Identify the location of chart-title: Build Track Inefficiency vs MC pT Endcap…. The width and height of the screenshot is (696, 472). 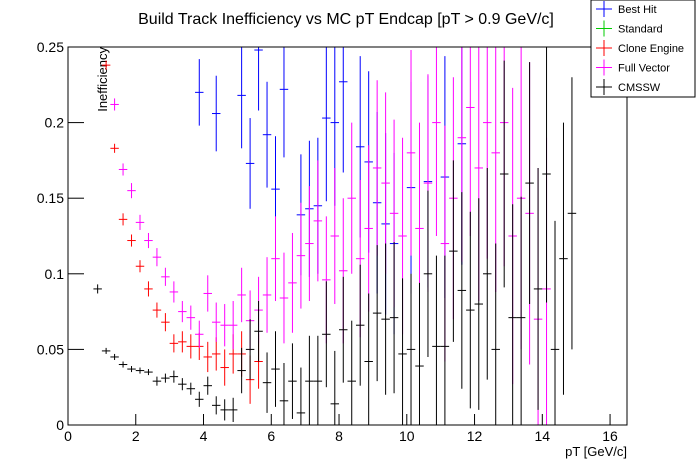
(346, 19).